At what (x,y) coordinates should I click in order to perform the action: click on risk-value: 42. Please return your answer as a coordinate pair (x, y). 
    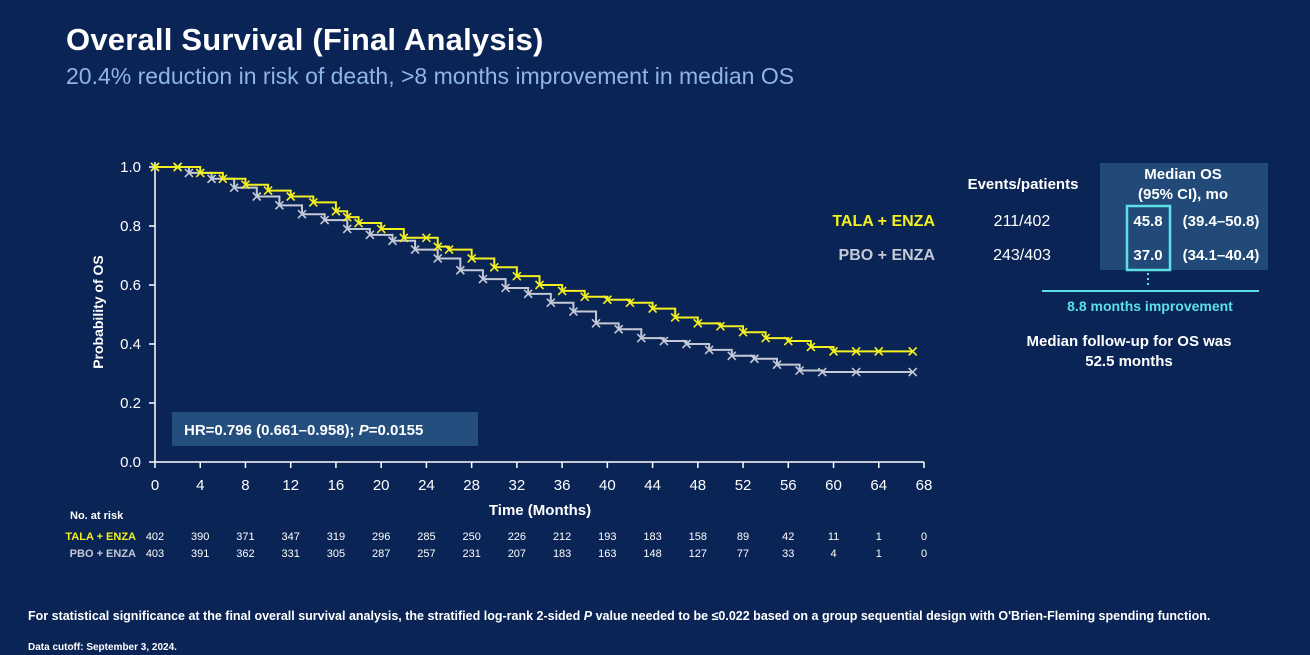
    Looking at the image, I should click on (788, 537).